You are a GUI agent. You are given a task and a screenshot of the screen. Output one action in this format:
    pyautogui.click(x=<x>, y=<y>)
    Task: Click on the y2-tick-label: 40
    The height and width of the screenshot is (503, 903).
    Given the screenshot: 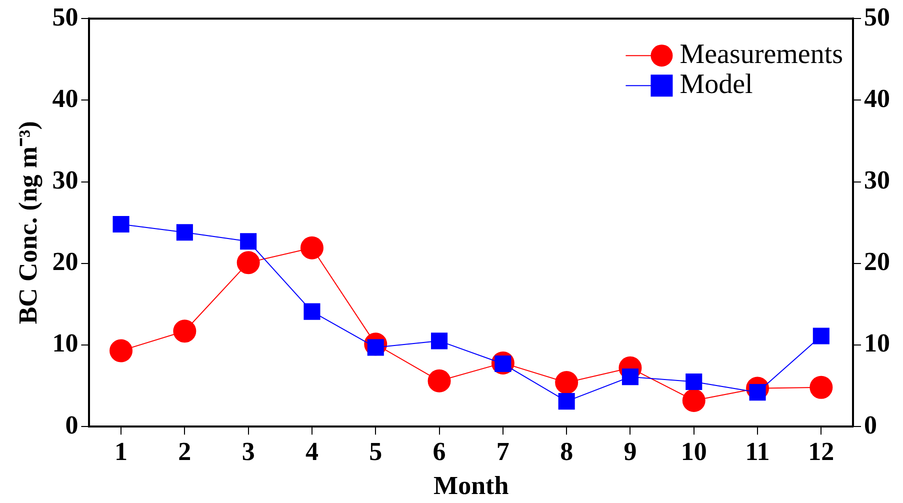 What is the action you would take?
    pyautogui.click(x=877, y=98)
    